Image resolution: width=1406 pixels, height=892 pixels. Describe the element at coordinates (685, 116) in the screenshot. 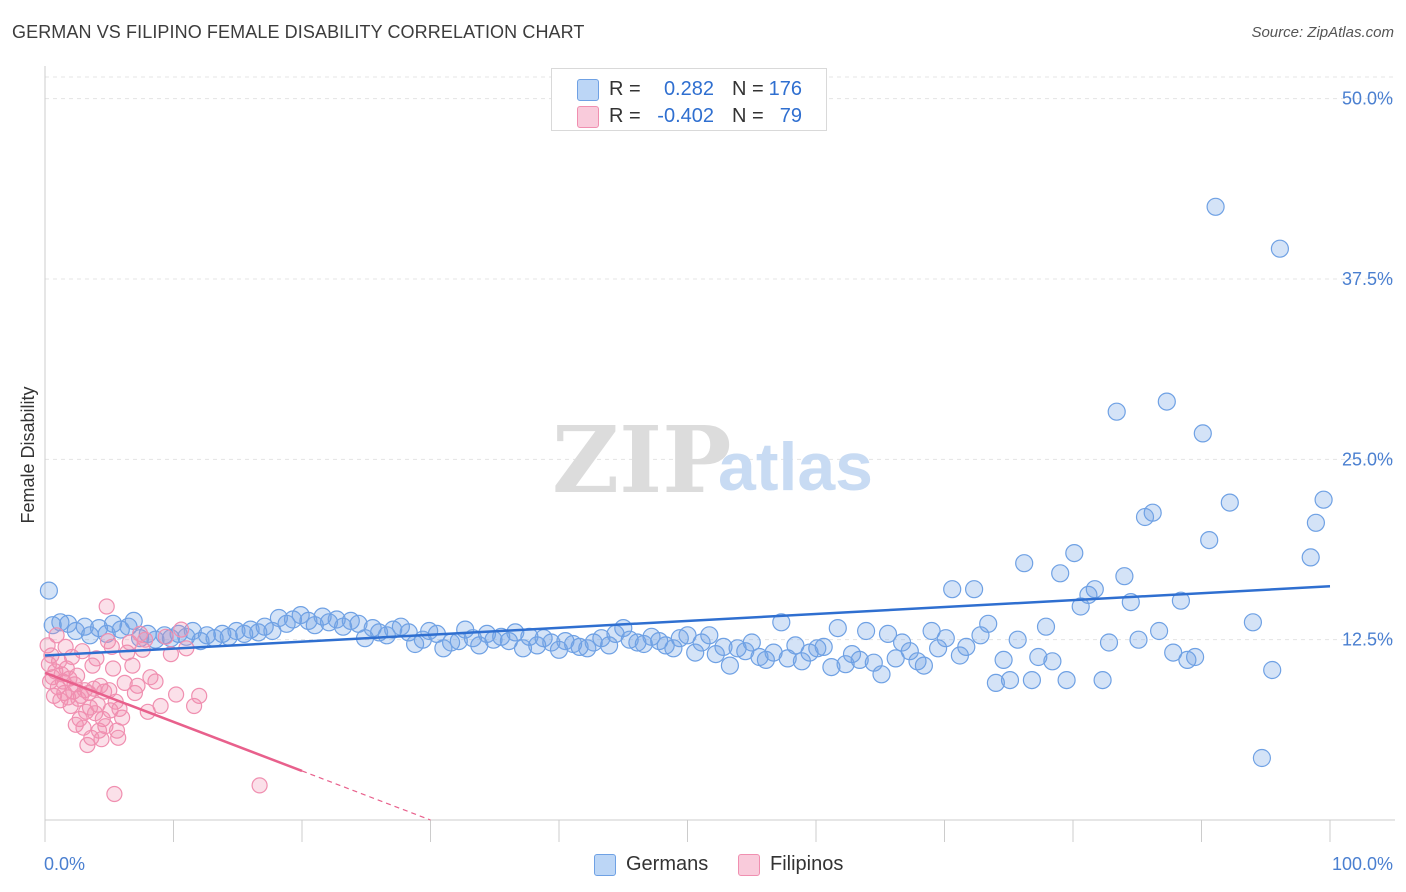

I see `r-value-filipinos: -0.402` at that location.